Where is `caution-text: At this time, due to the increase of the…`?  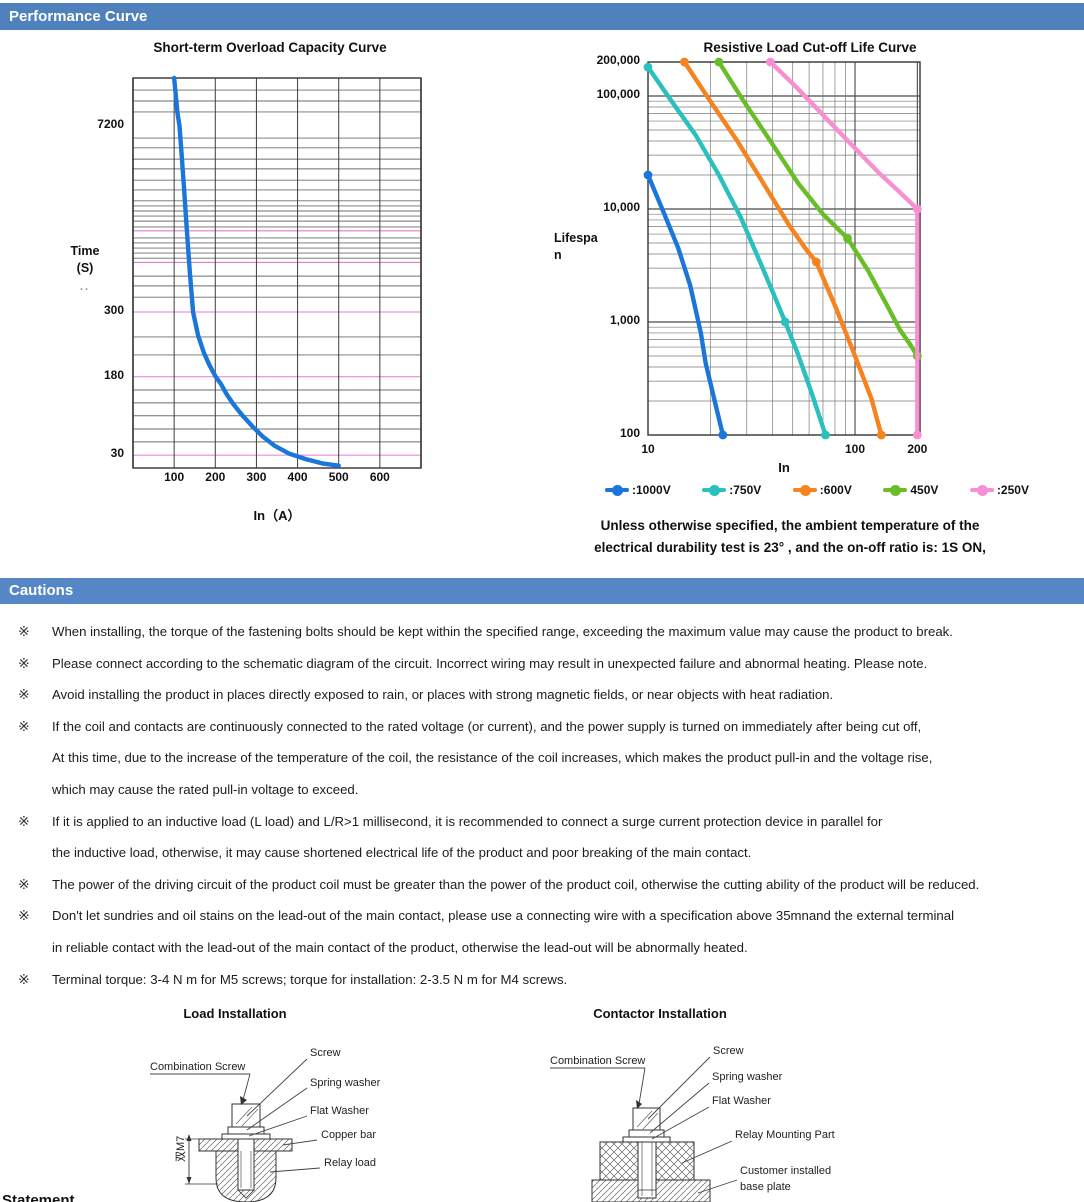
caution-text: At this time, due to the increase of the… is located at coordinates (492, 758).